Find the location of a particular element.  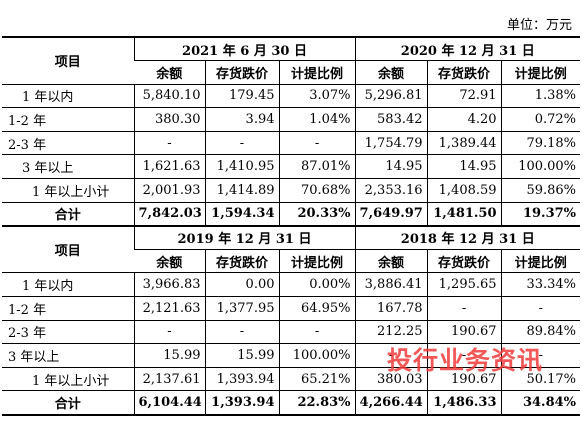

table-row: 3 年以上 15.99 15.99 100.00% - - - is located at coordinates (291, 355).